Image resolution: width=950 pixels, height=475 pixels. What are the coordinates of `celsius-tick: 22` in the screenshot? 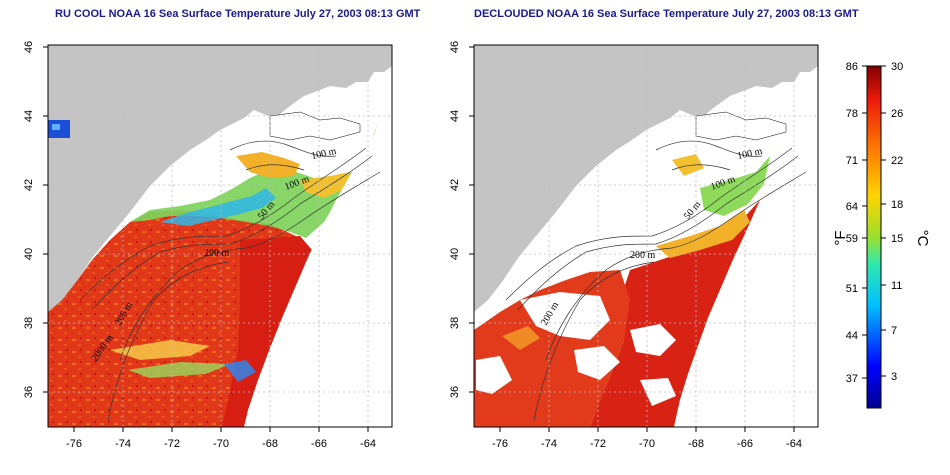 It's located at (897, 161).